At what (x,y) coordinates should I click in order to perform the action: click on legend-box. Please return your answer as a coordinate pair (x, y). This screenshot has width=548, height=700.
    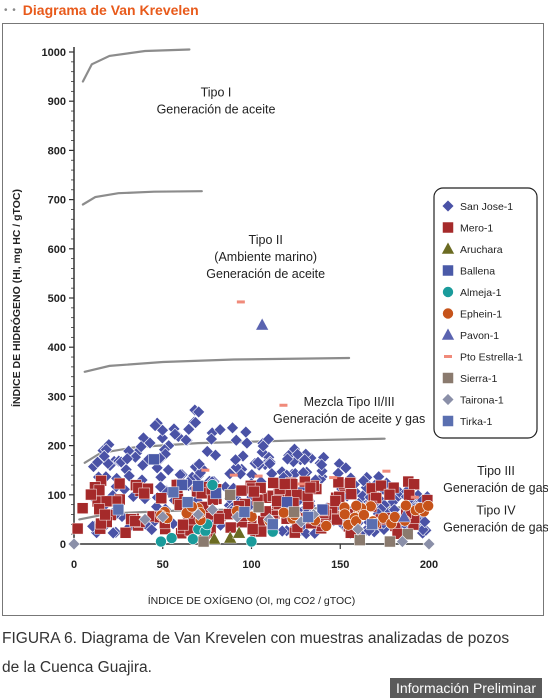
    Looking at the image, I should click on (485, 313).